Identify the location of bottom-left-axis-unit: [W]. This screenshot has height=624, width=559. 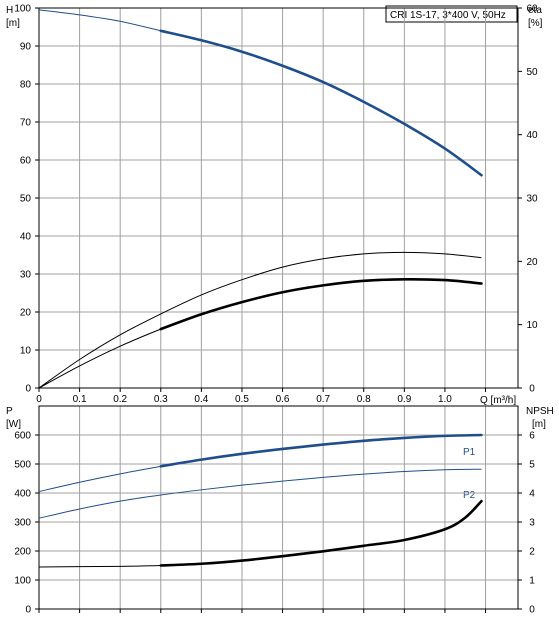
(13, 424).